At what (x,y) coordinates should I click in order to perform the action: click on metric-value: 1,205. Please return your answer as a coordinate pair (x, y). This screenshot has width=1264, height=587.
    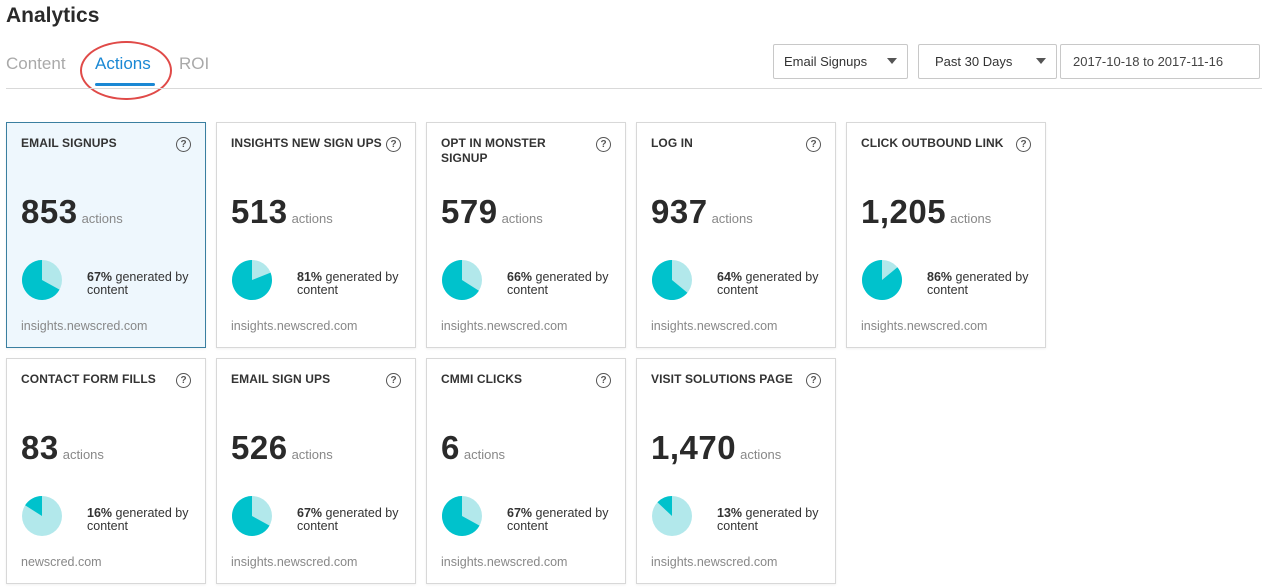
    Looking at the image, I should click on (904, 211).